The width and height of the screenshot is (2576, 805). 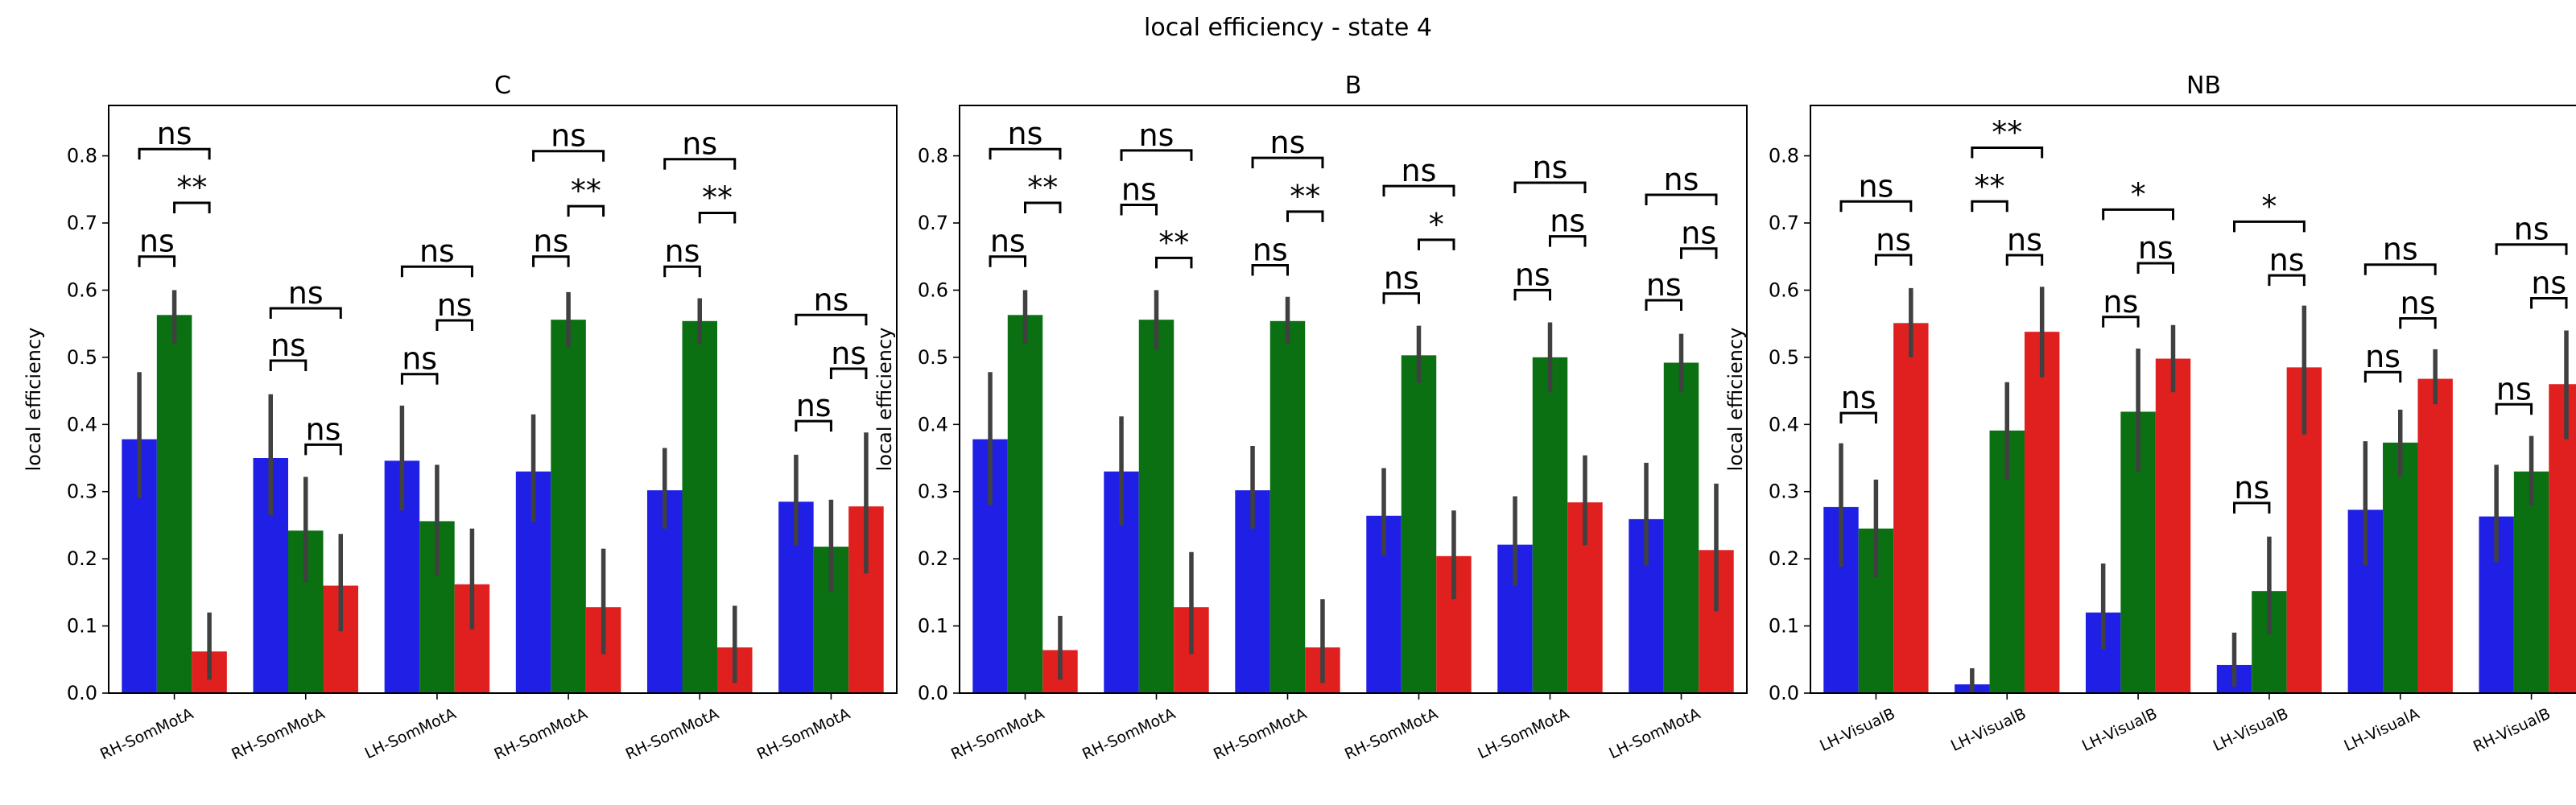 What do you see at coordinates (410, 734) in the screenshot?
I see `x-tick-label: LH-SomMotA` at bounding box center [410, 734].